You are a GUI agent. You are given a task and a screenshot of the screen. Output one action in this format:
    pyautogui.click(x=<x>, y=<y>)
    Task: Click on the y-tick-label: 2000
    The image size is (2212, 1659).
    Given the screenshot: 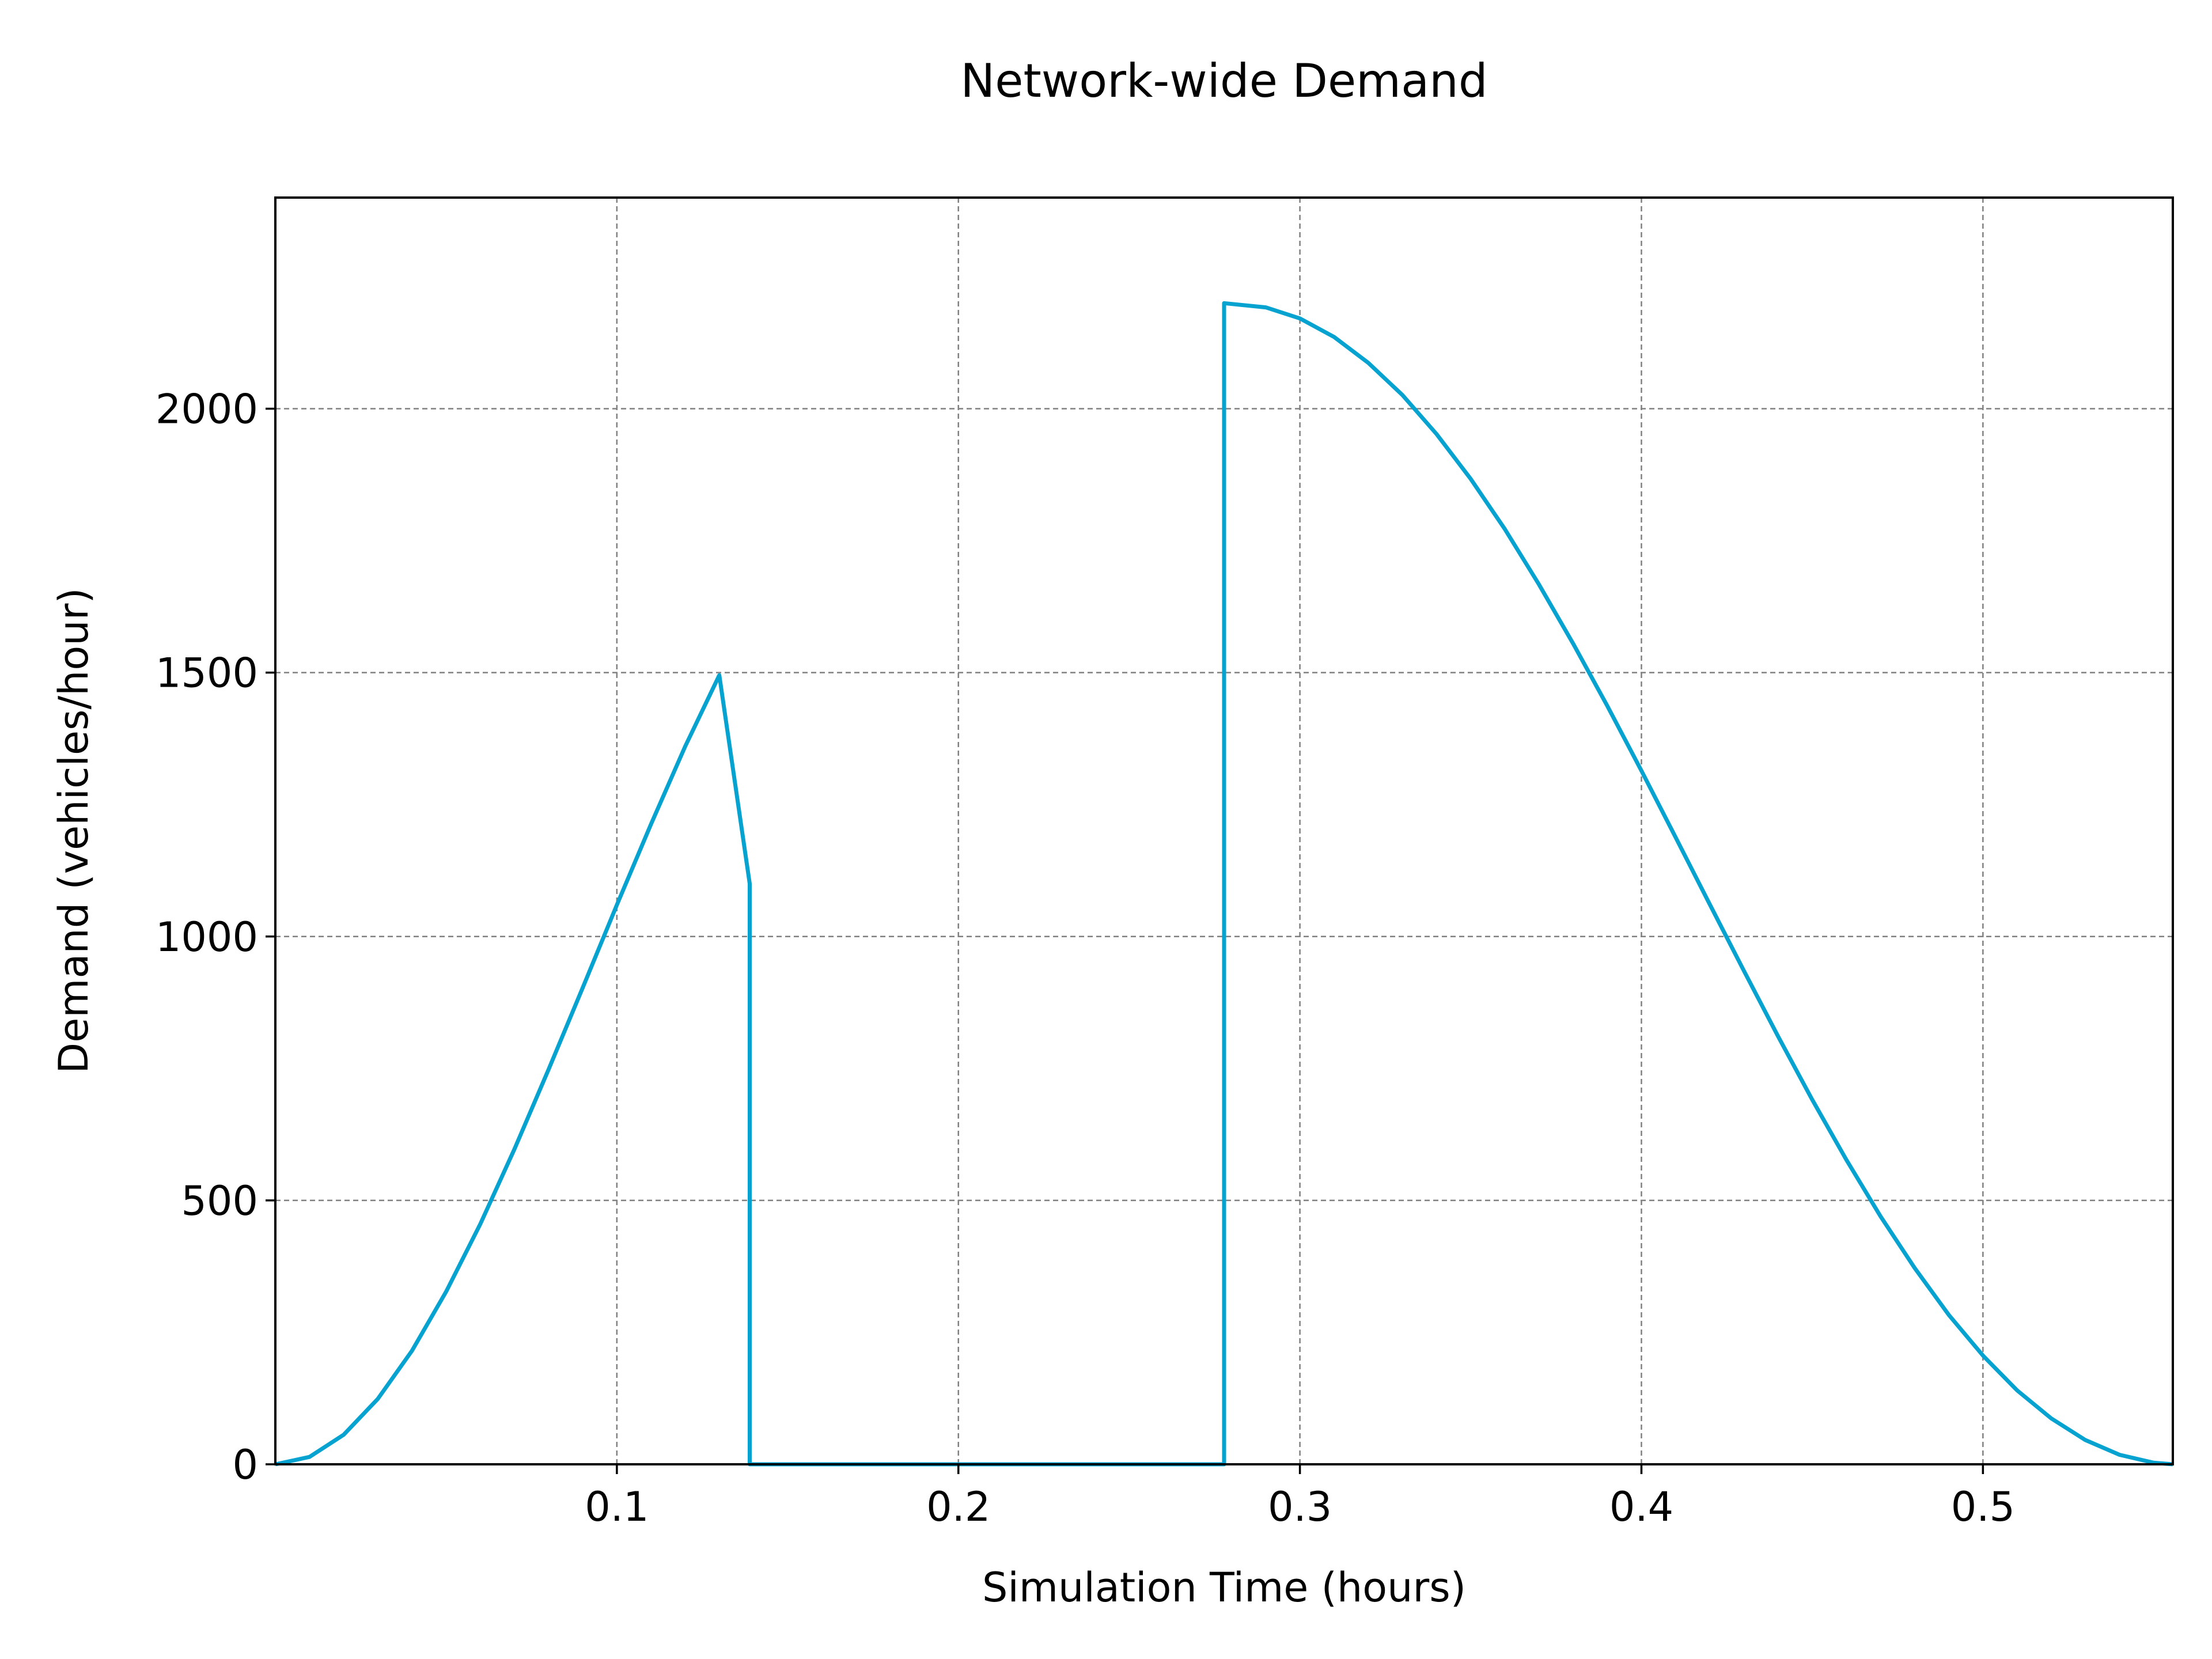 What is the action you would take?
    pyautogui.click(x=207, y=409)
    